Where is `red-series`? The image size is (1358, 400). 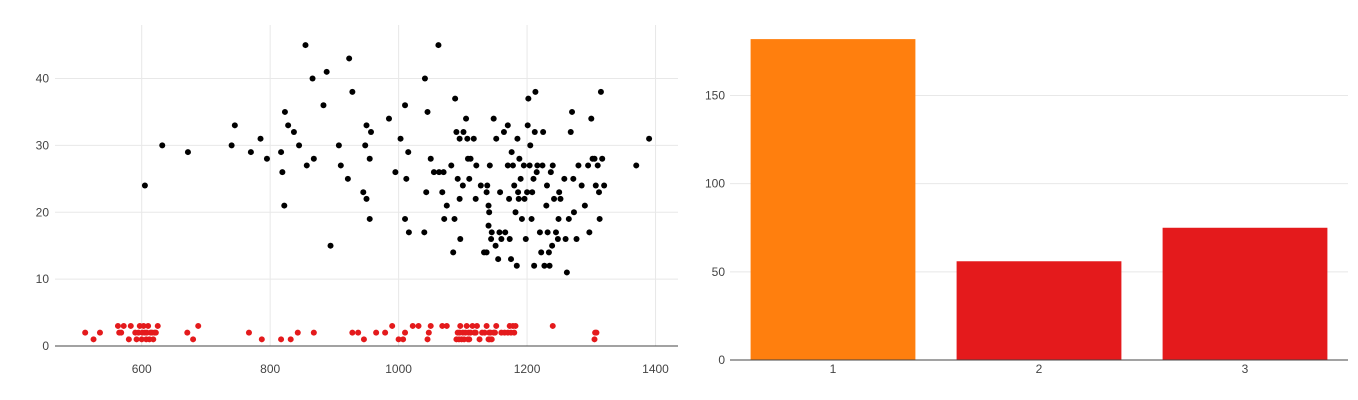 red-series is located at coordinates (341, 332).